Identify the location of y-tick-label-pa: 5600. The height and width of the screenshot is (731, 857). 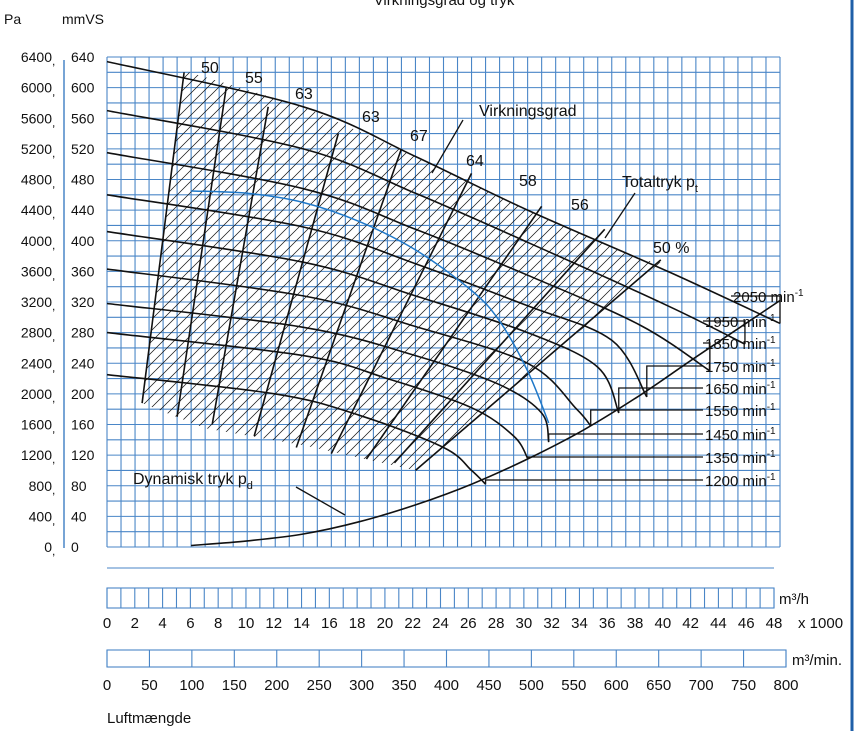
(36, 118).